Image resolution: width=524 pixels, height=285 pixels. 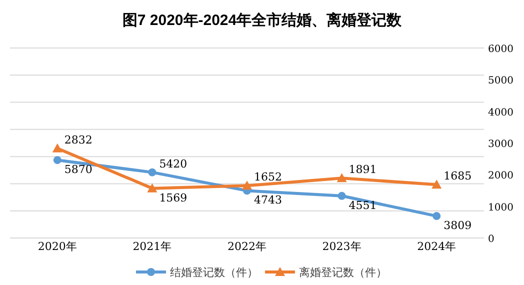 I want to click on data-label: 2832, so click(x=78, y=139).